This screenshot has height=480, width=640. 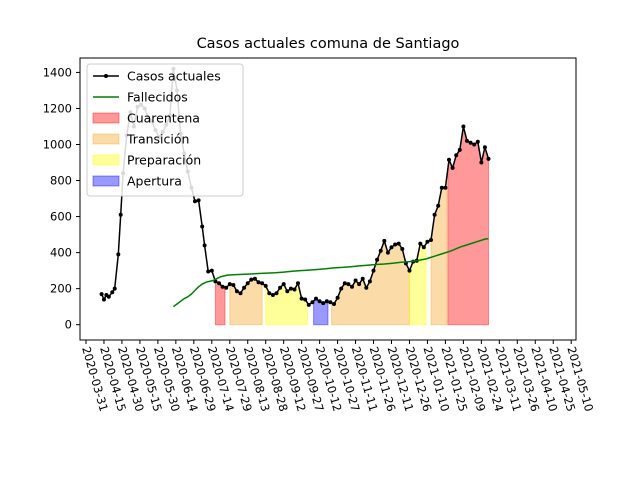 I want to click on legend-label-fallecidos: Fallecidos, so click(x=157, y=97).